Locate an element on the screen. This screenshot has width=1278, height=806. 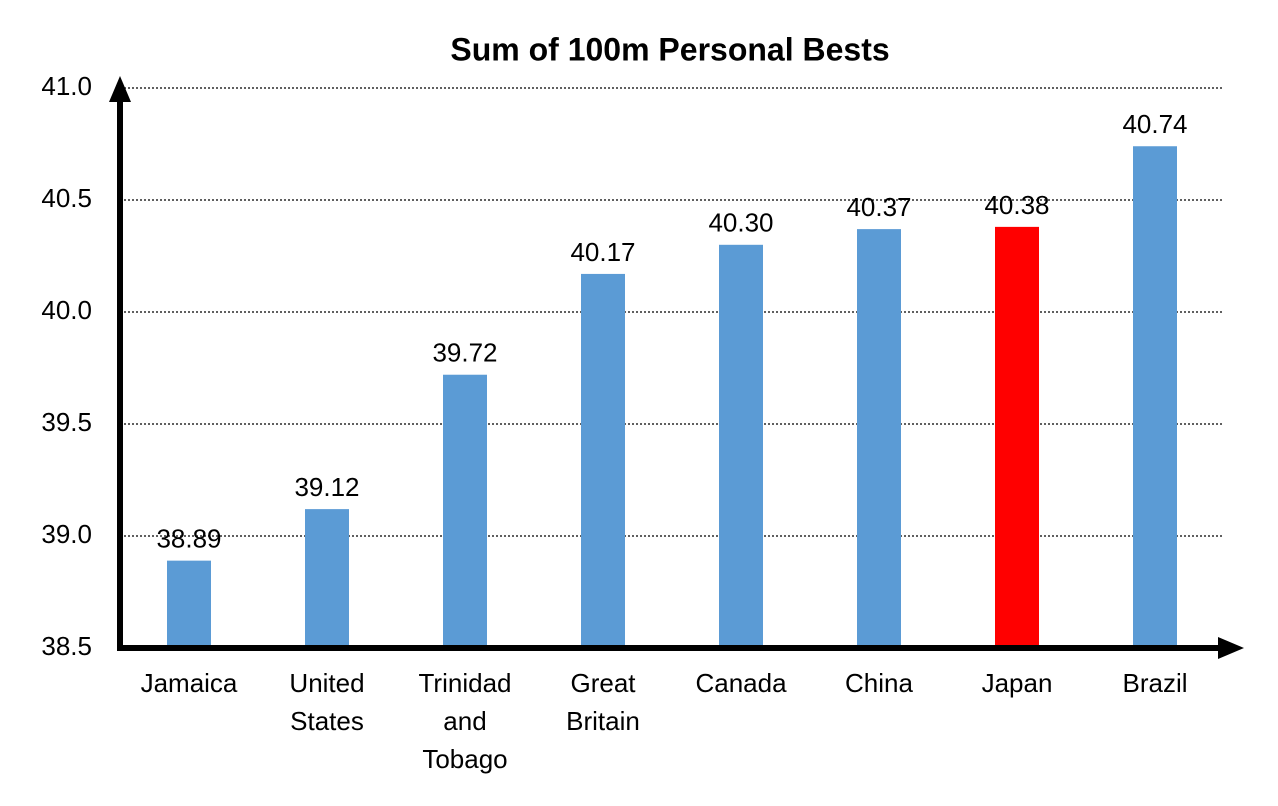
y-tick-label: 40.5 is located at coordinates (66, 198).